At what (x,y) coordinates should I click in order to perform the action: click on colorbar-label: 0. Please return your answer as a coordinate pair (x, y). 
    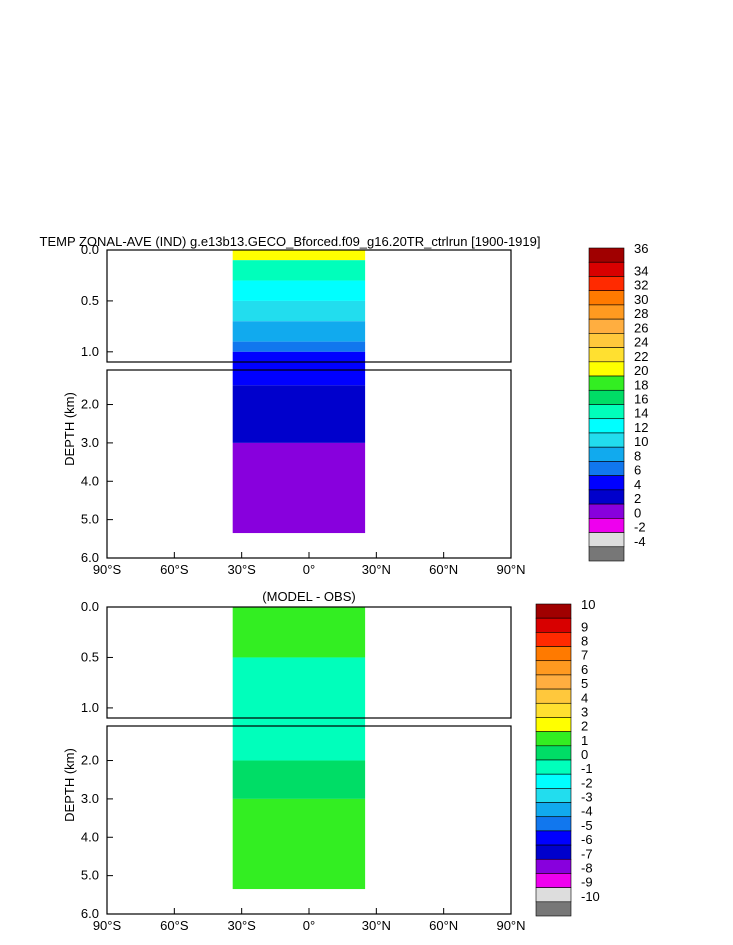
    Looking at the image, I should click on (637, 512).